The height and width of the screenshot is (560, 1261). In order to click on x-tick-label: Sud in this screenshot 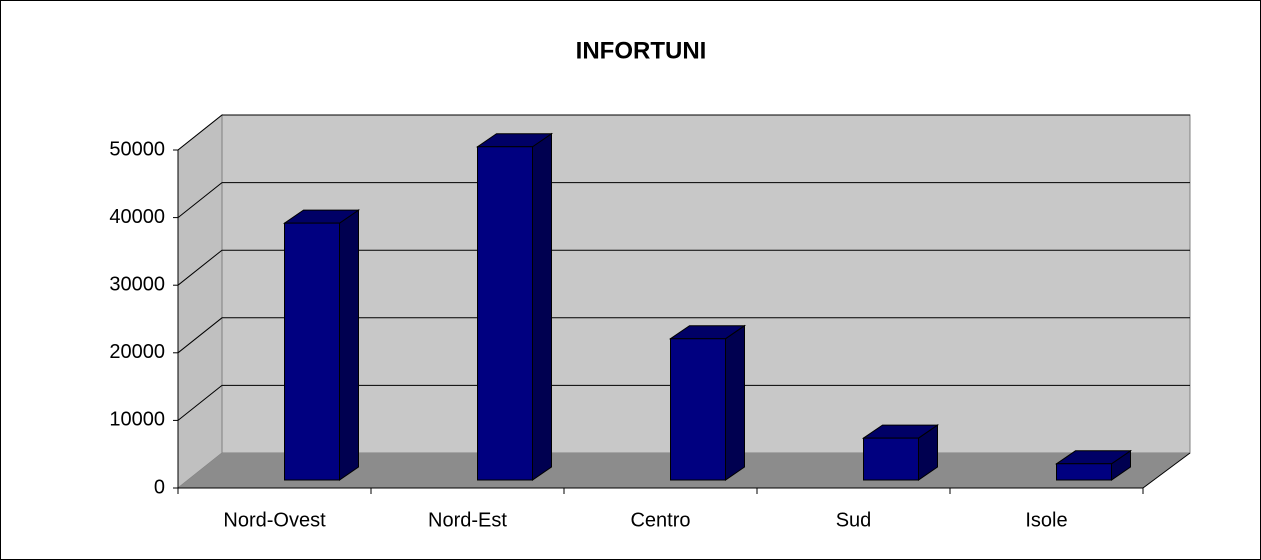, I will do `click(854, 520)`.